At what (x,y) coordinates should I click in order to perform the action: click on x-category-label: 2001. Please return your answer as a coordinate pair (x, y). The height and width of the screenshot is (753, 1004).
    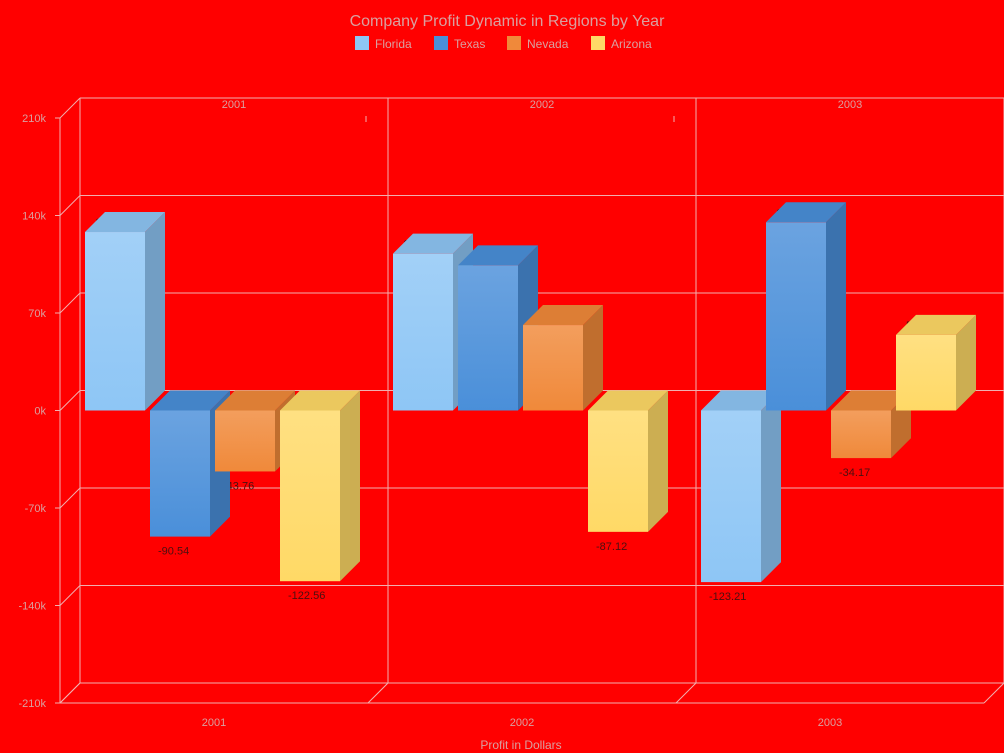
    Looking at the image, I should click on (214, 723).